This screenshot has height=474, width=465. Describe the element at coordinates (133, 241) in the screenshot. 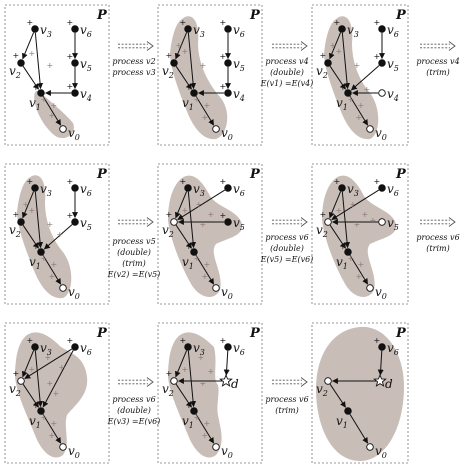

I see `step-line: process v5` at that location.